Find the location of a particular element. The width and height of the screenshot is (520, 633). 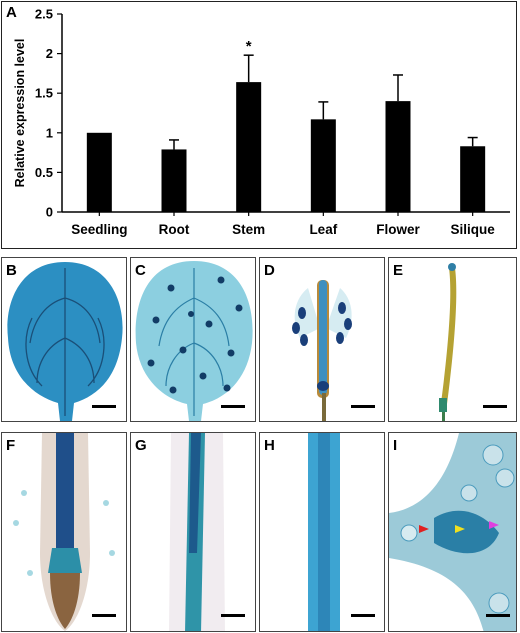

scale-bar-c is located at coordinates (233, 406).